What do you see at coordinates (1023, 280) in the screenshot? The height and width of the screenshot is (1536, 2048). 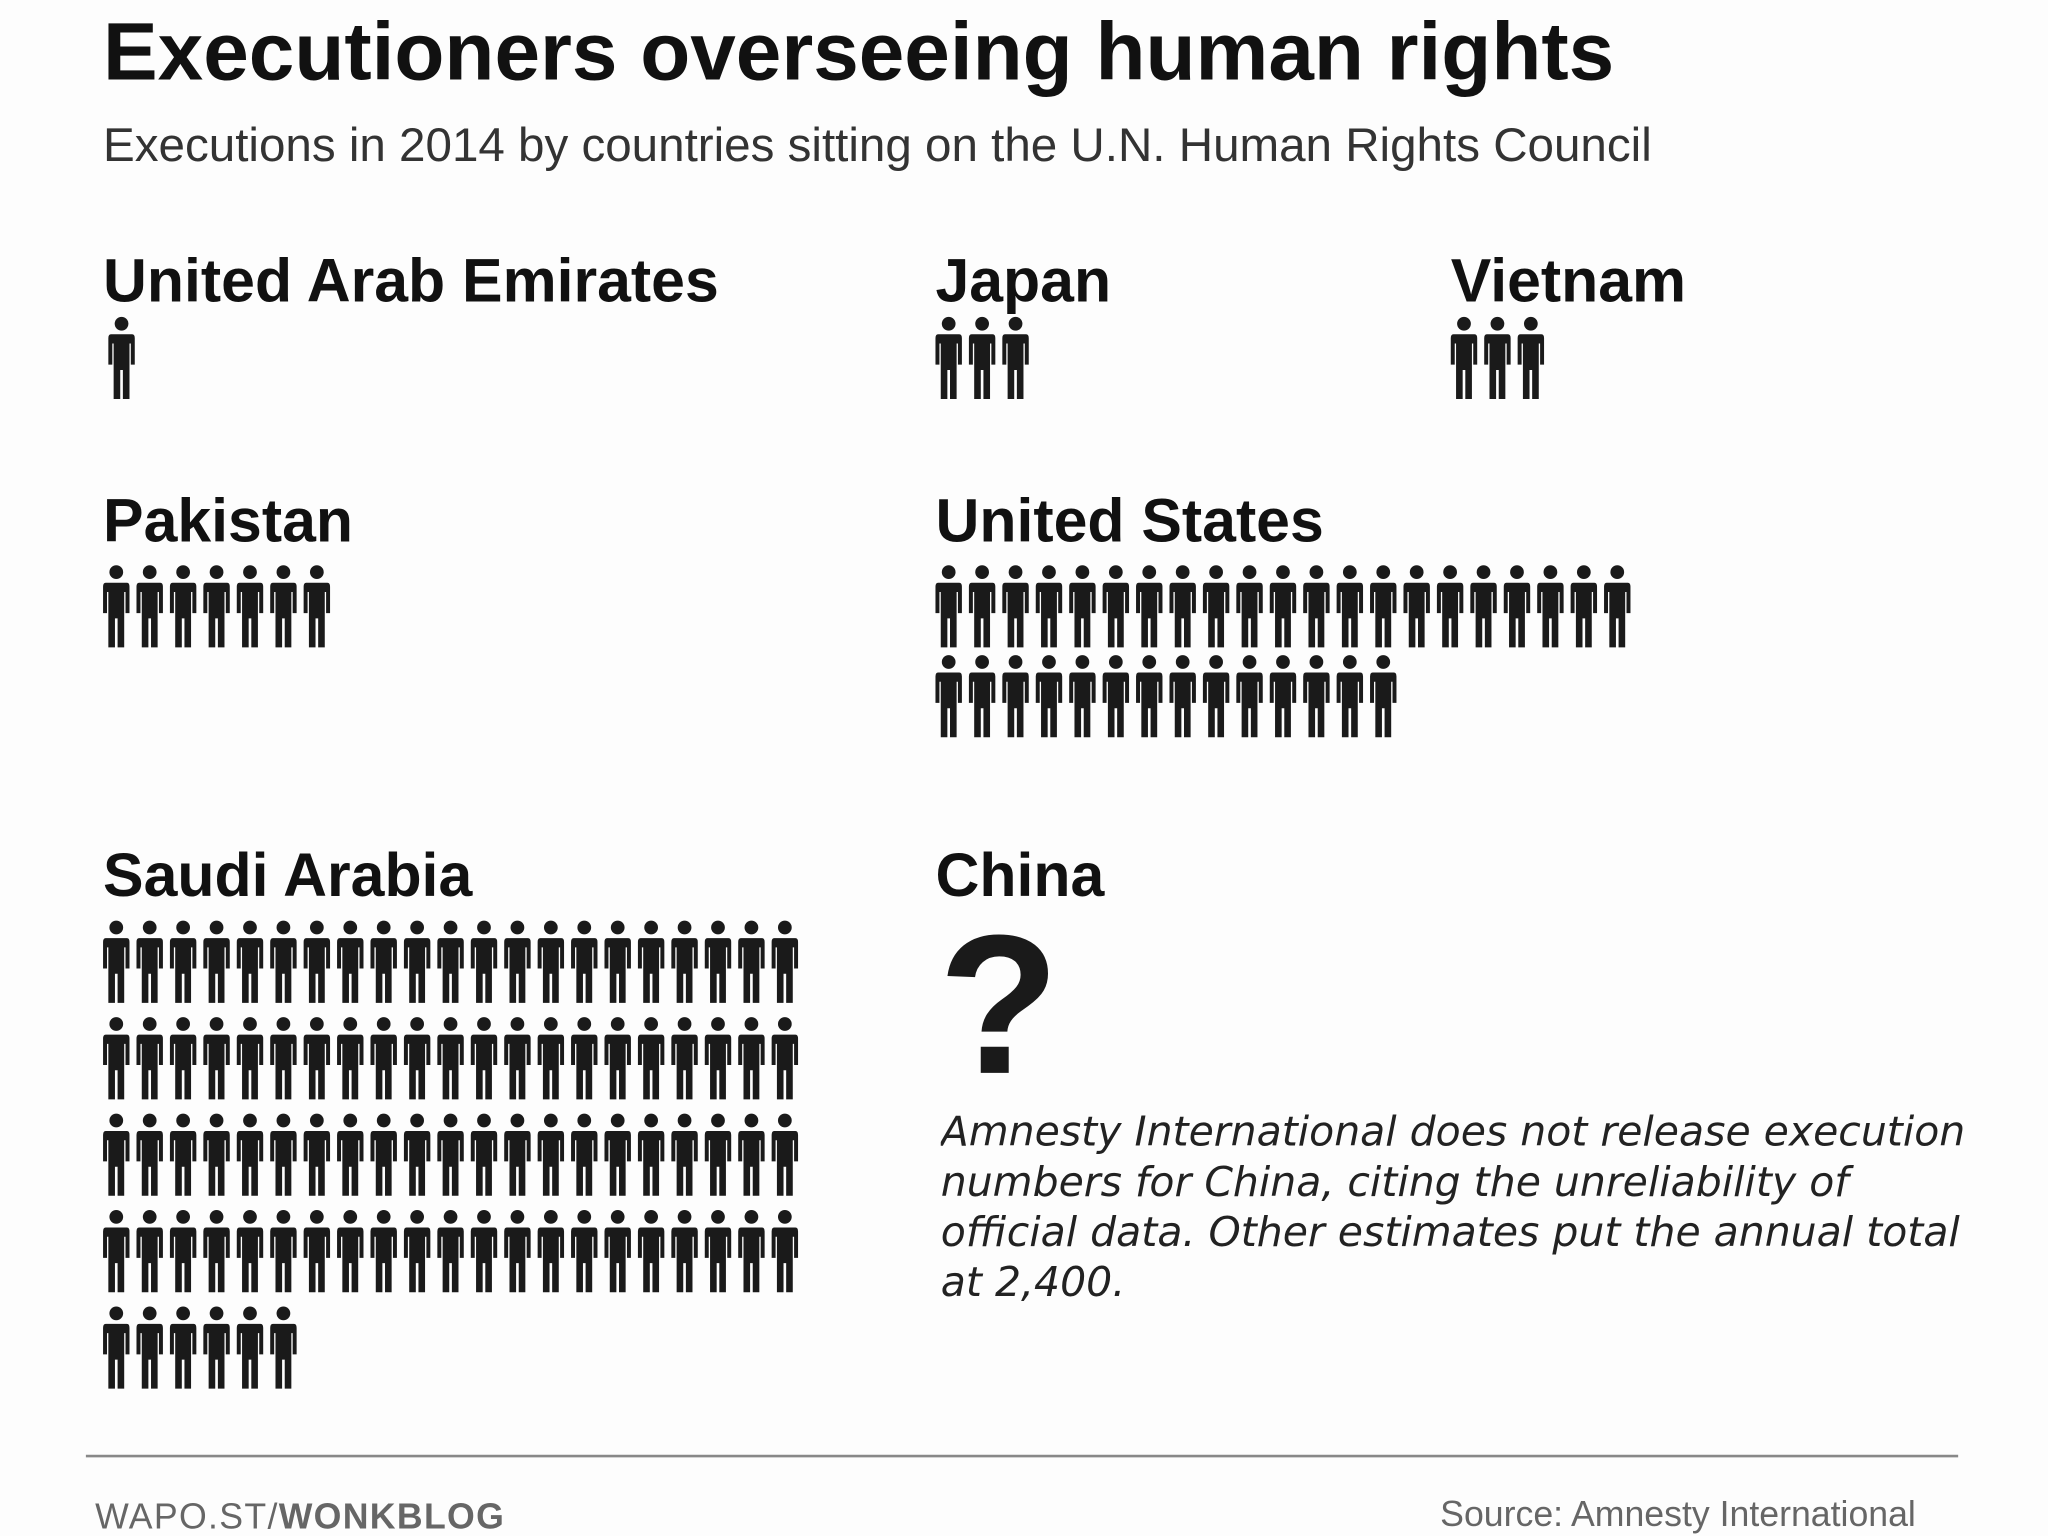 I see `category-label: Japan` at bounding box center [1023, 280].